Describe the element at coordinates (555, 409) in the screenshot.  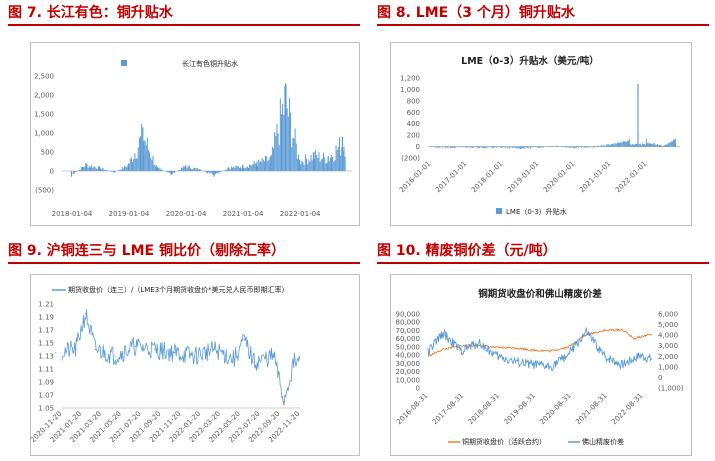
I see `chart10-xtick-4: 2020-08-31` at that location.